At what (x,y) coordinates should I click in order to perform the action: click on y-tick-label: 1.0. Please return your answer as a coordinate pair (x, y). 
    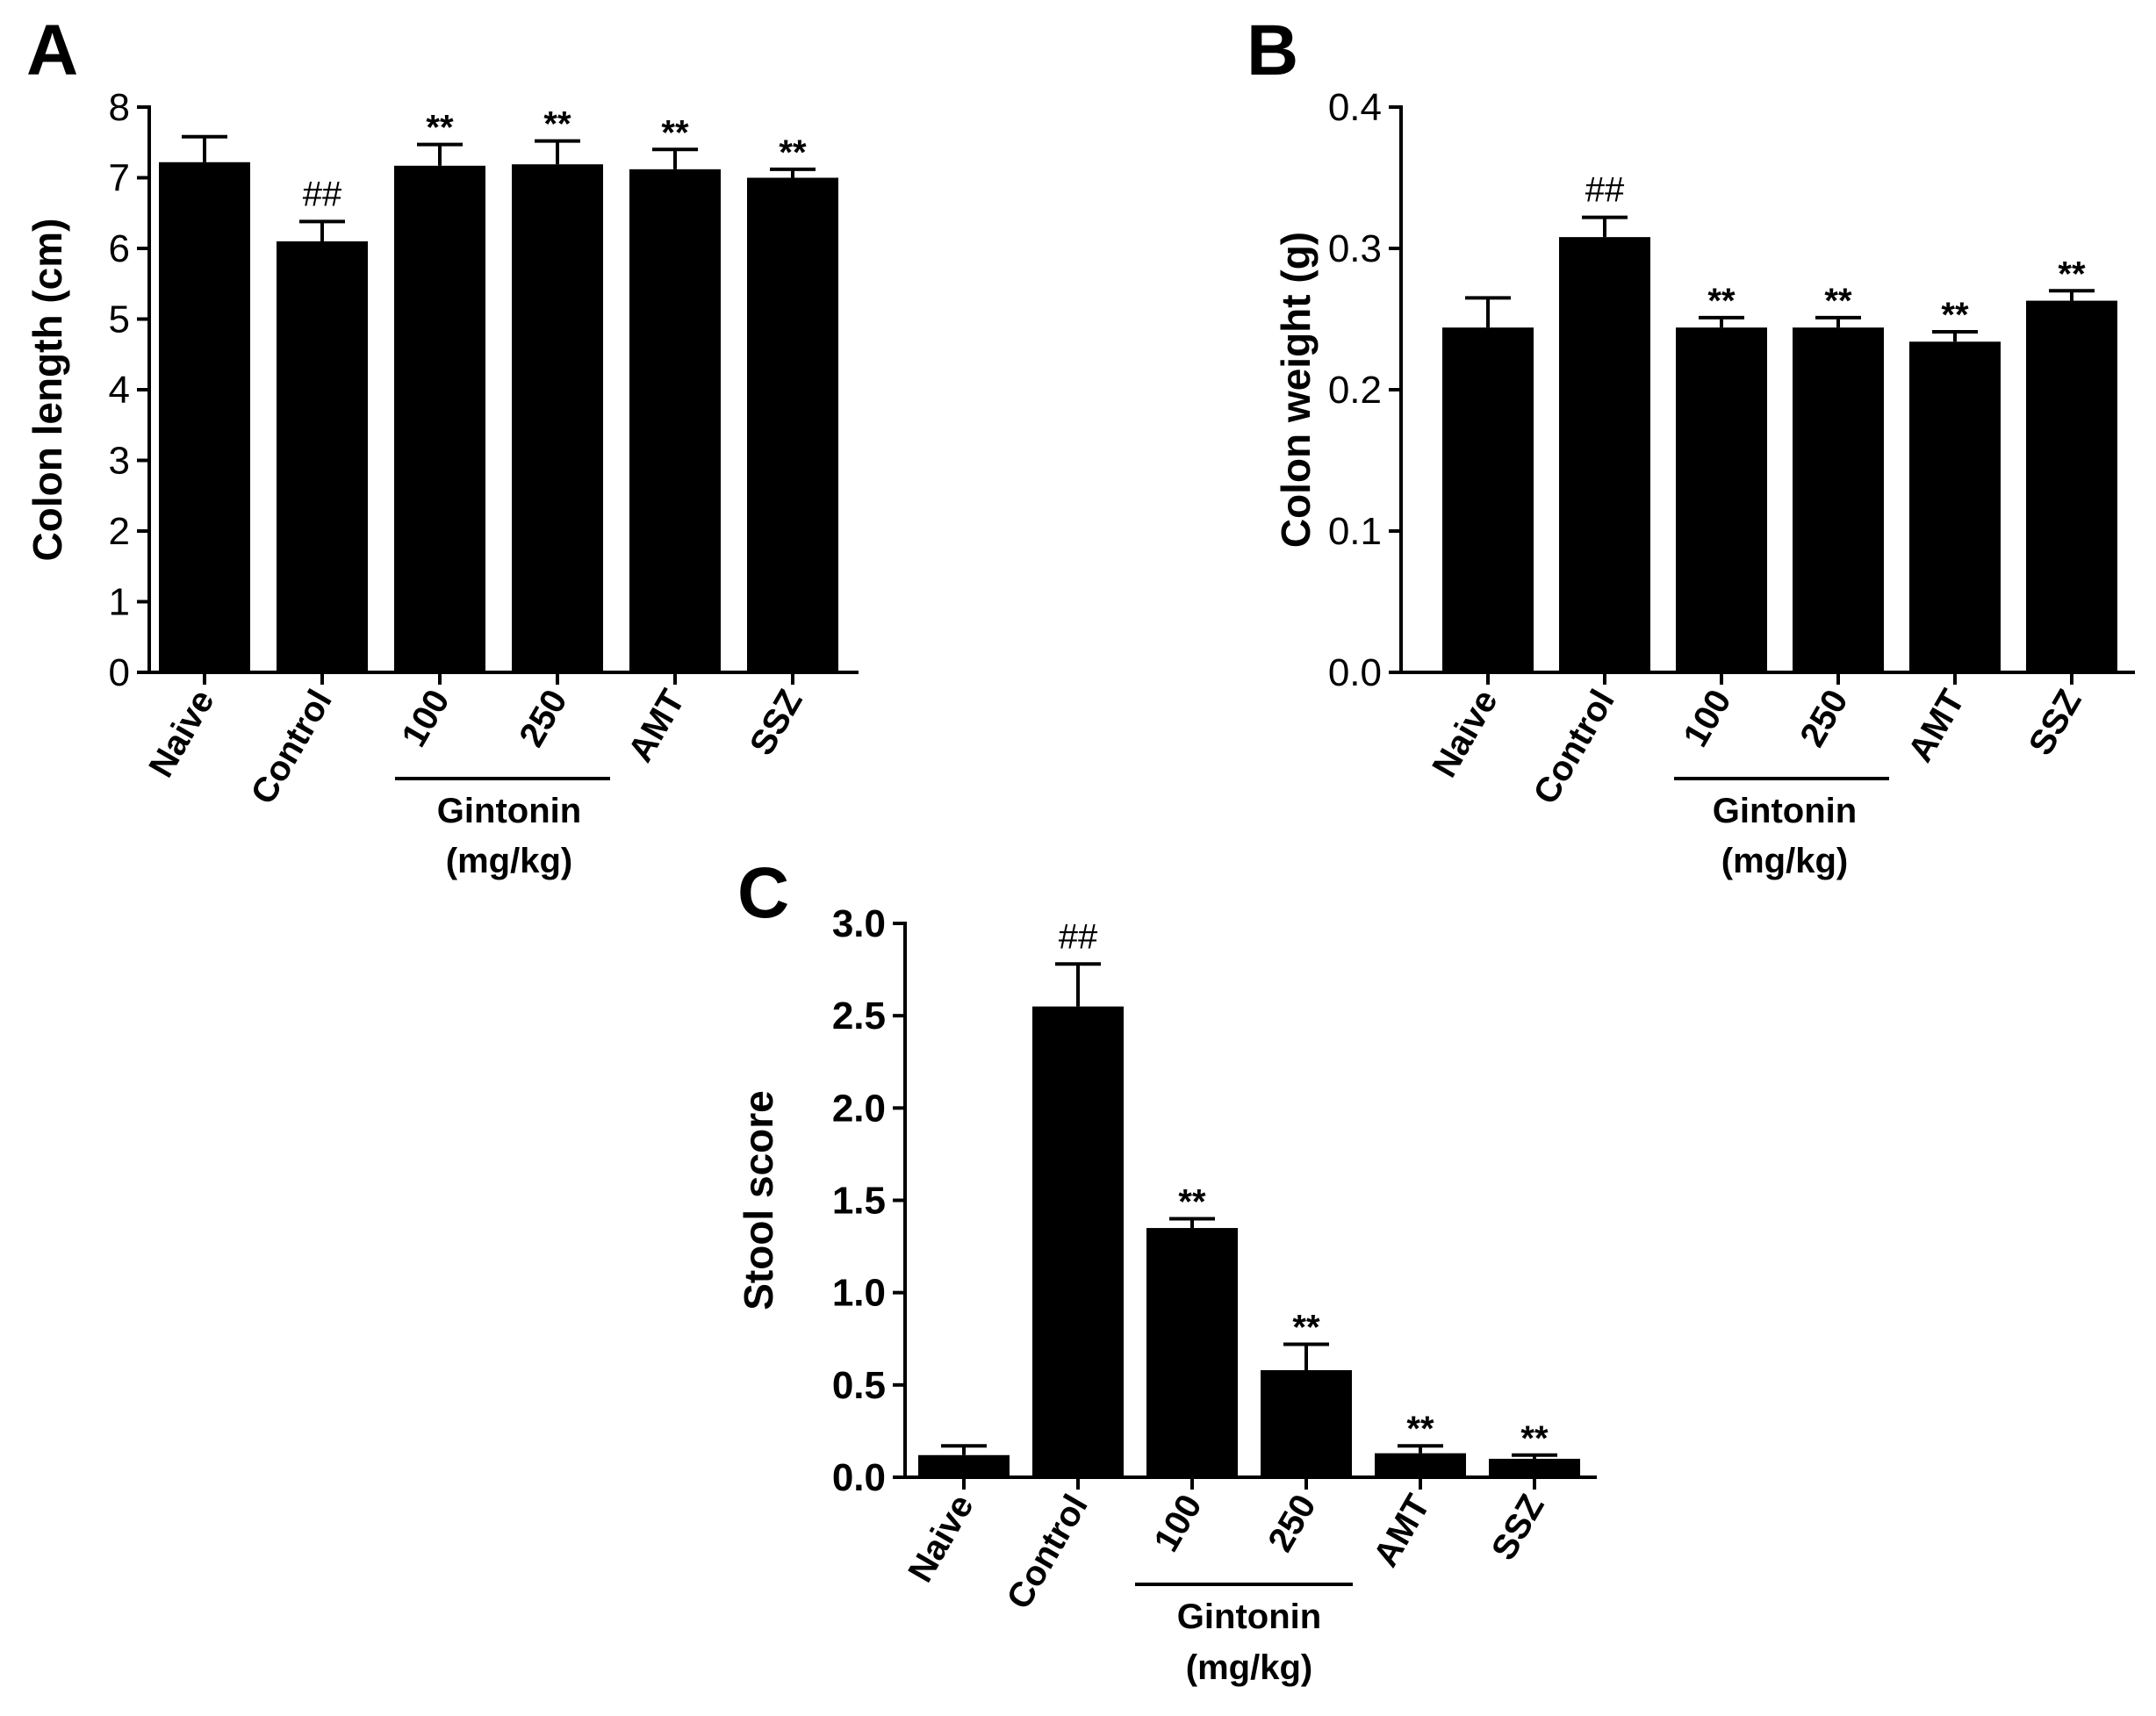
    Looking at the image, I should click on (859, 1293).